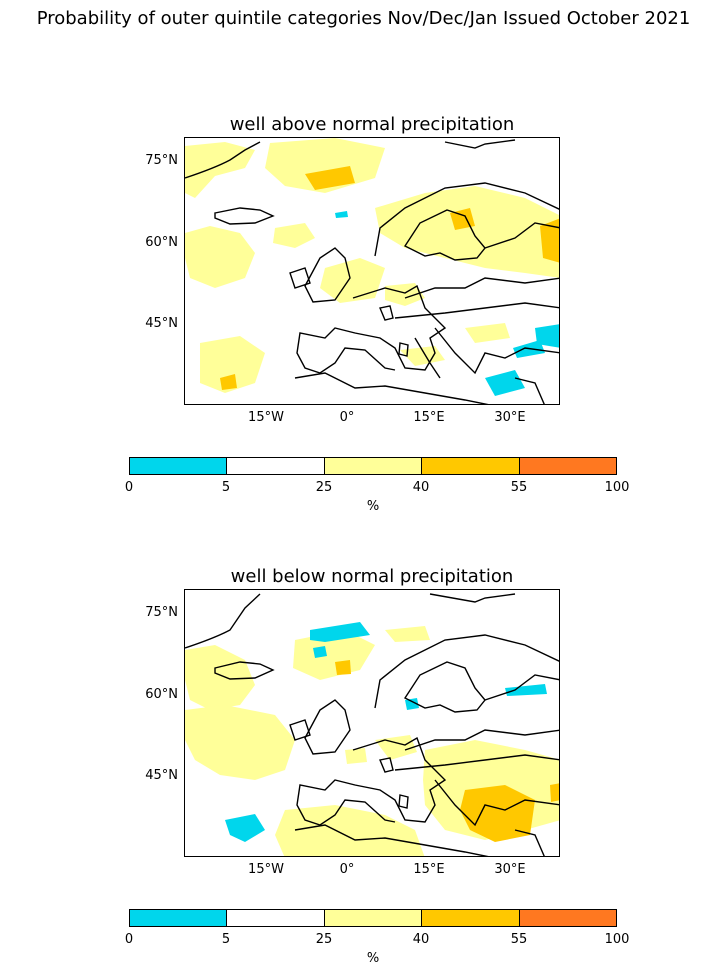 The width and height of the screenshot is (727, 976). I want to click on map-below, so click(372, 723).